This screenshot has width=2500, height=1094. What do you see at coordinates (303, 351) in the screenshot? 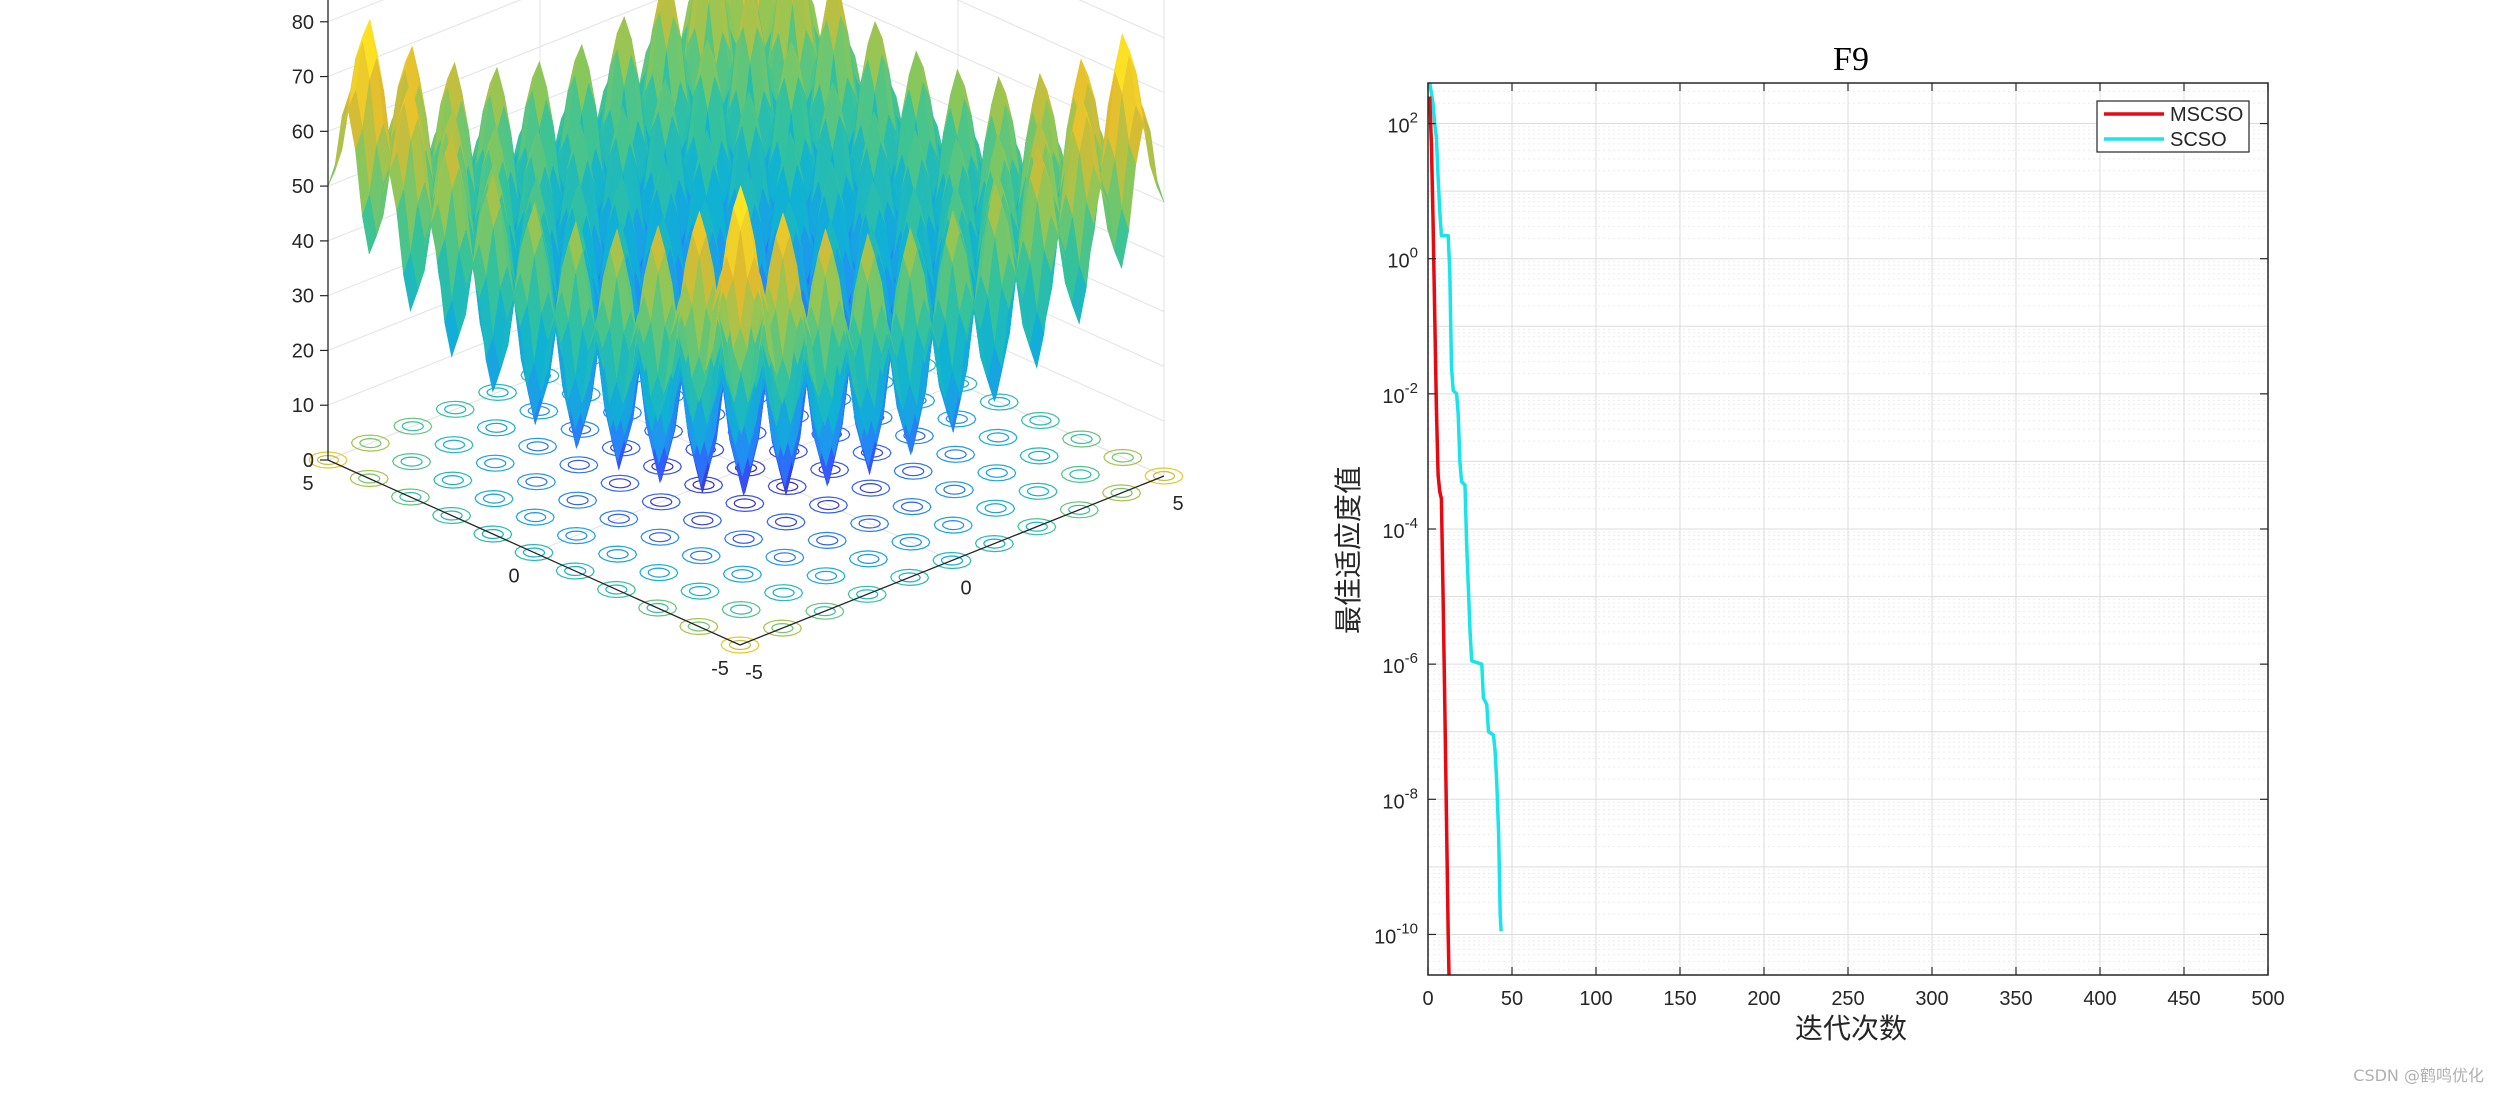
I see `z-tick-label: 20` at bounding box center [303, 351].